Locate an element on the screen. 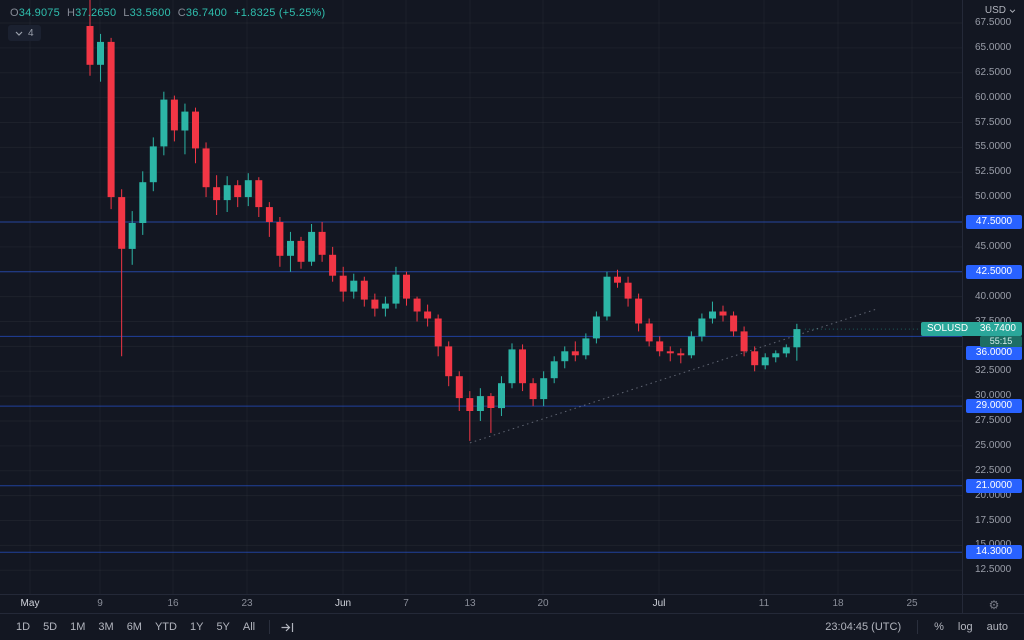 Image resolution: width=1024 pixels, height=640 pixels. axis-corner: ⚙ is located at coordinates (993, 604).